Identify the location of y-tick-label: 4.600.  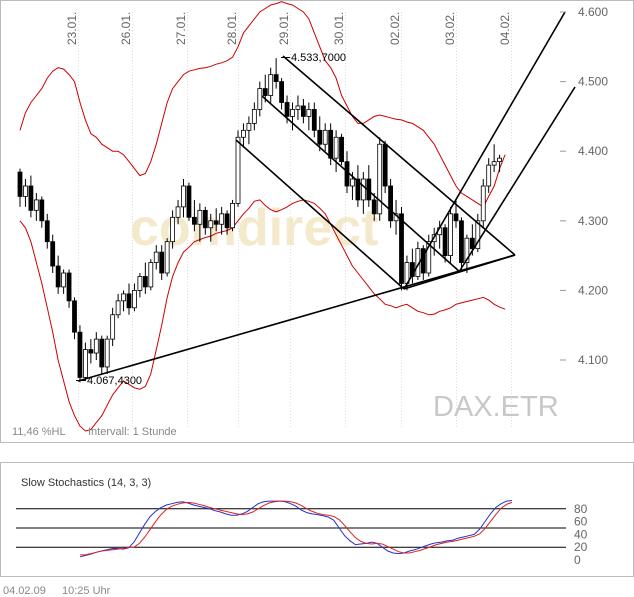
(593, 12).